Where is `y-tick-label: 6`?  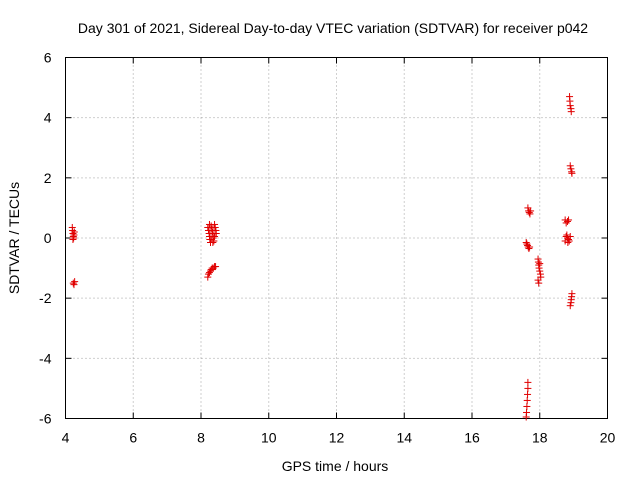
y-tick-label: 6 is located at coordinates (48, 58).